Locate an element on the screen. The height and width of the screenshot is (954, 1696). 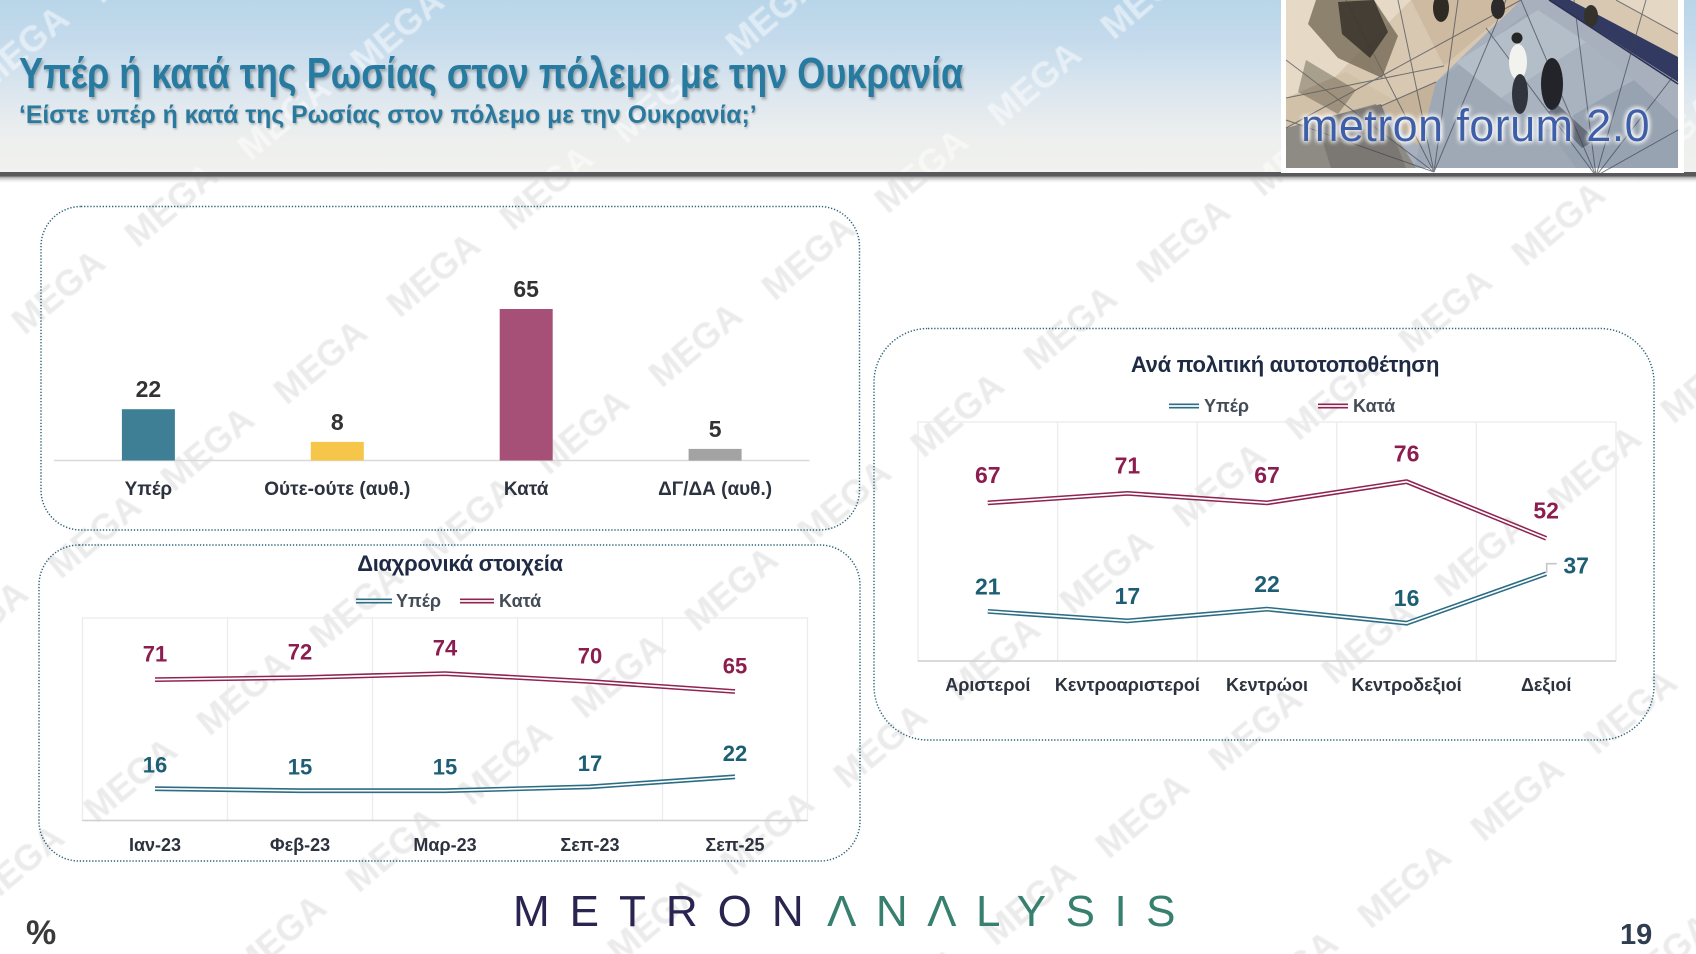
svg-text: Διαχρονικά στοιχεία is located at coordinates (460, 563).